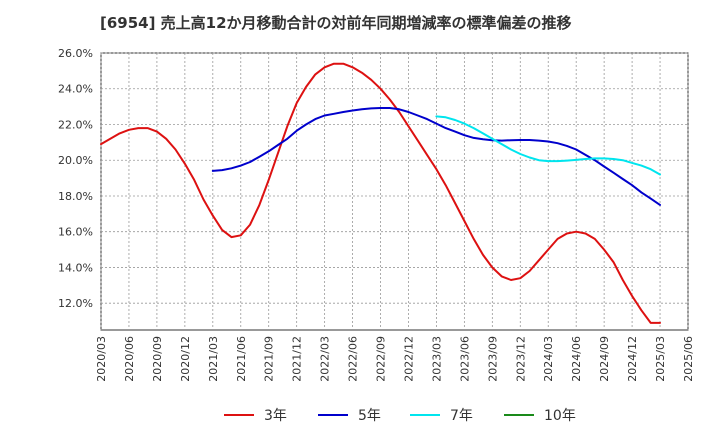  I want to click on legend: 3年 5年 7年 10年, so click(400, 416).